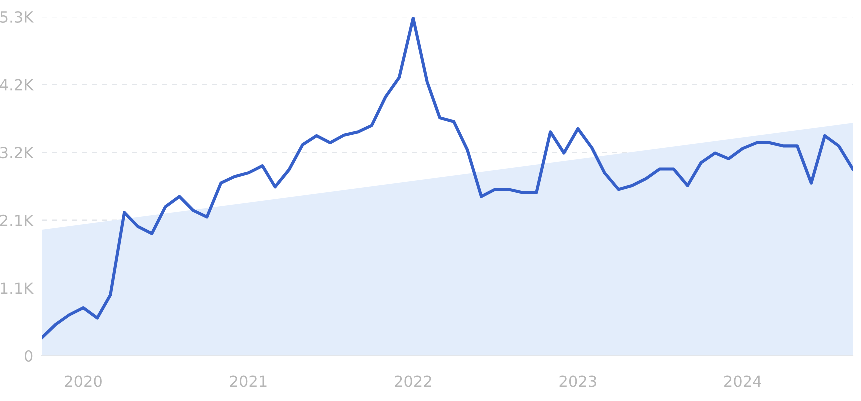  Describe the element at coordinates (578, 382) in the screenshot. I see `x-tick-label: 2023` at that location.